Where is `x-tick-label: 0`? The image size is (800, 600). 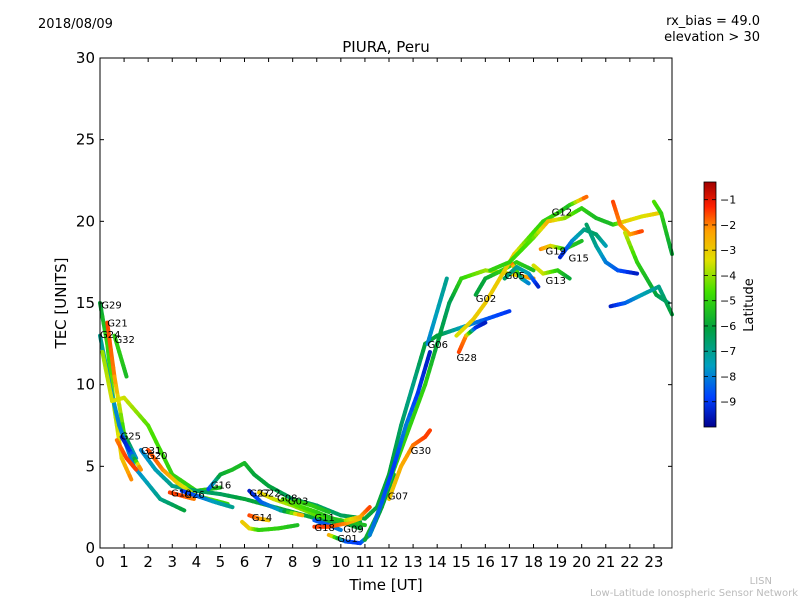 x-tick-label: 0 is located at coordinates (100, 562).